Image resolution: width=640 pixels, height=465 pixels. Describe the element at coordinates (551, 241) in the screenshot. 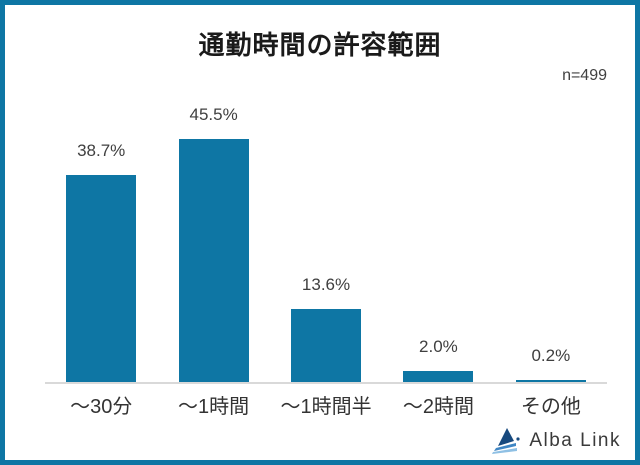

I see `bar-column: 0.2%` at that location.